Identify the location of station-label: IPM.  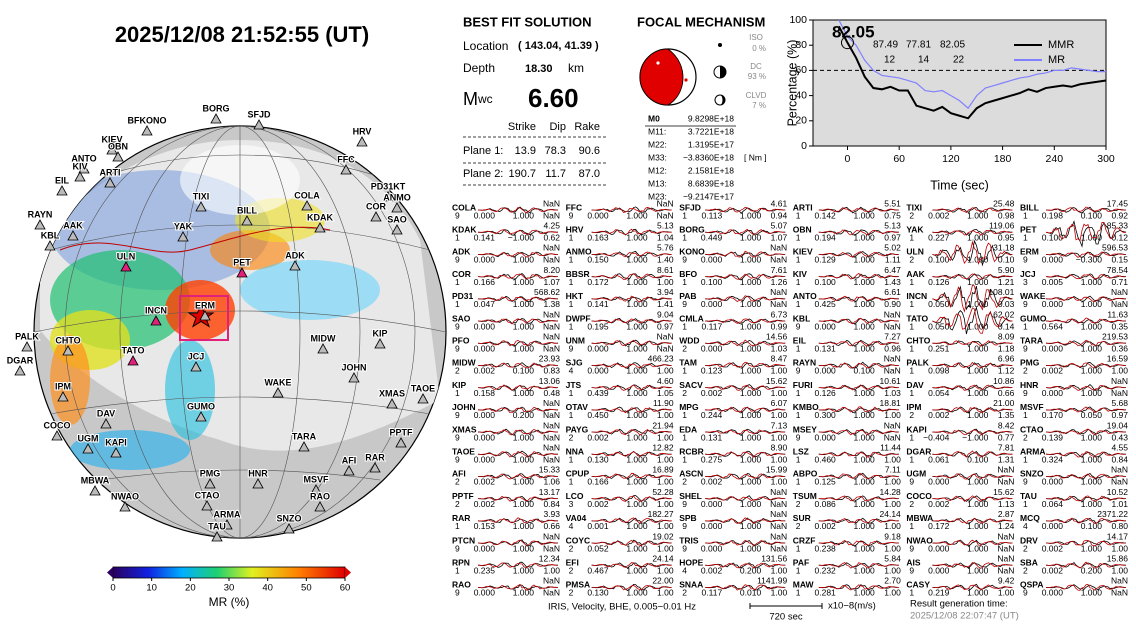
(63, 386).